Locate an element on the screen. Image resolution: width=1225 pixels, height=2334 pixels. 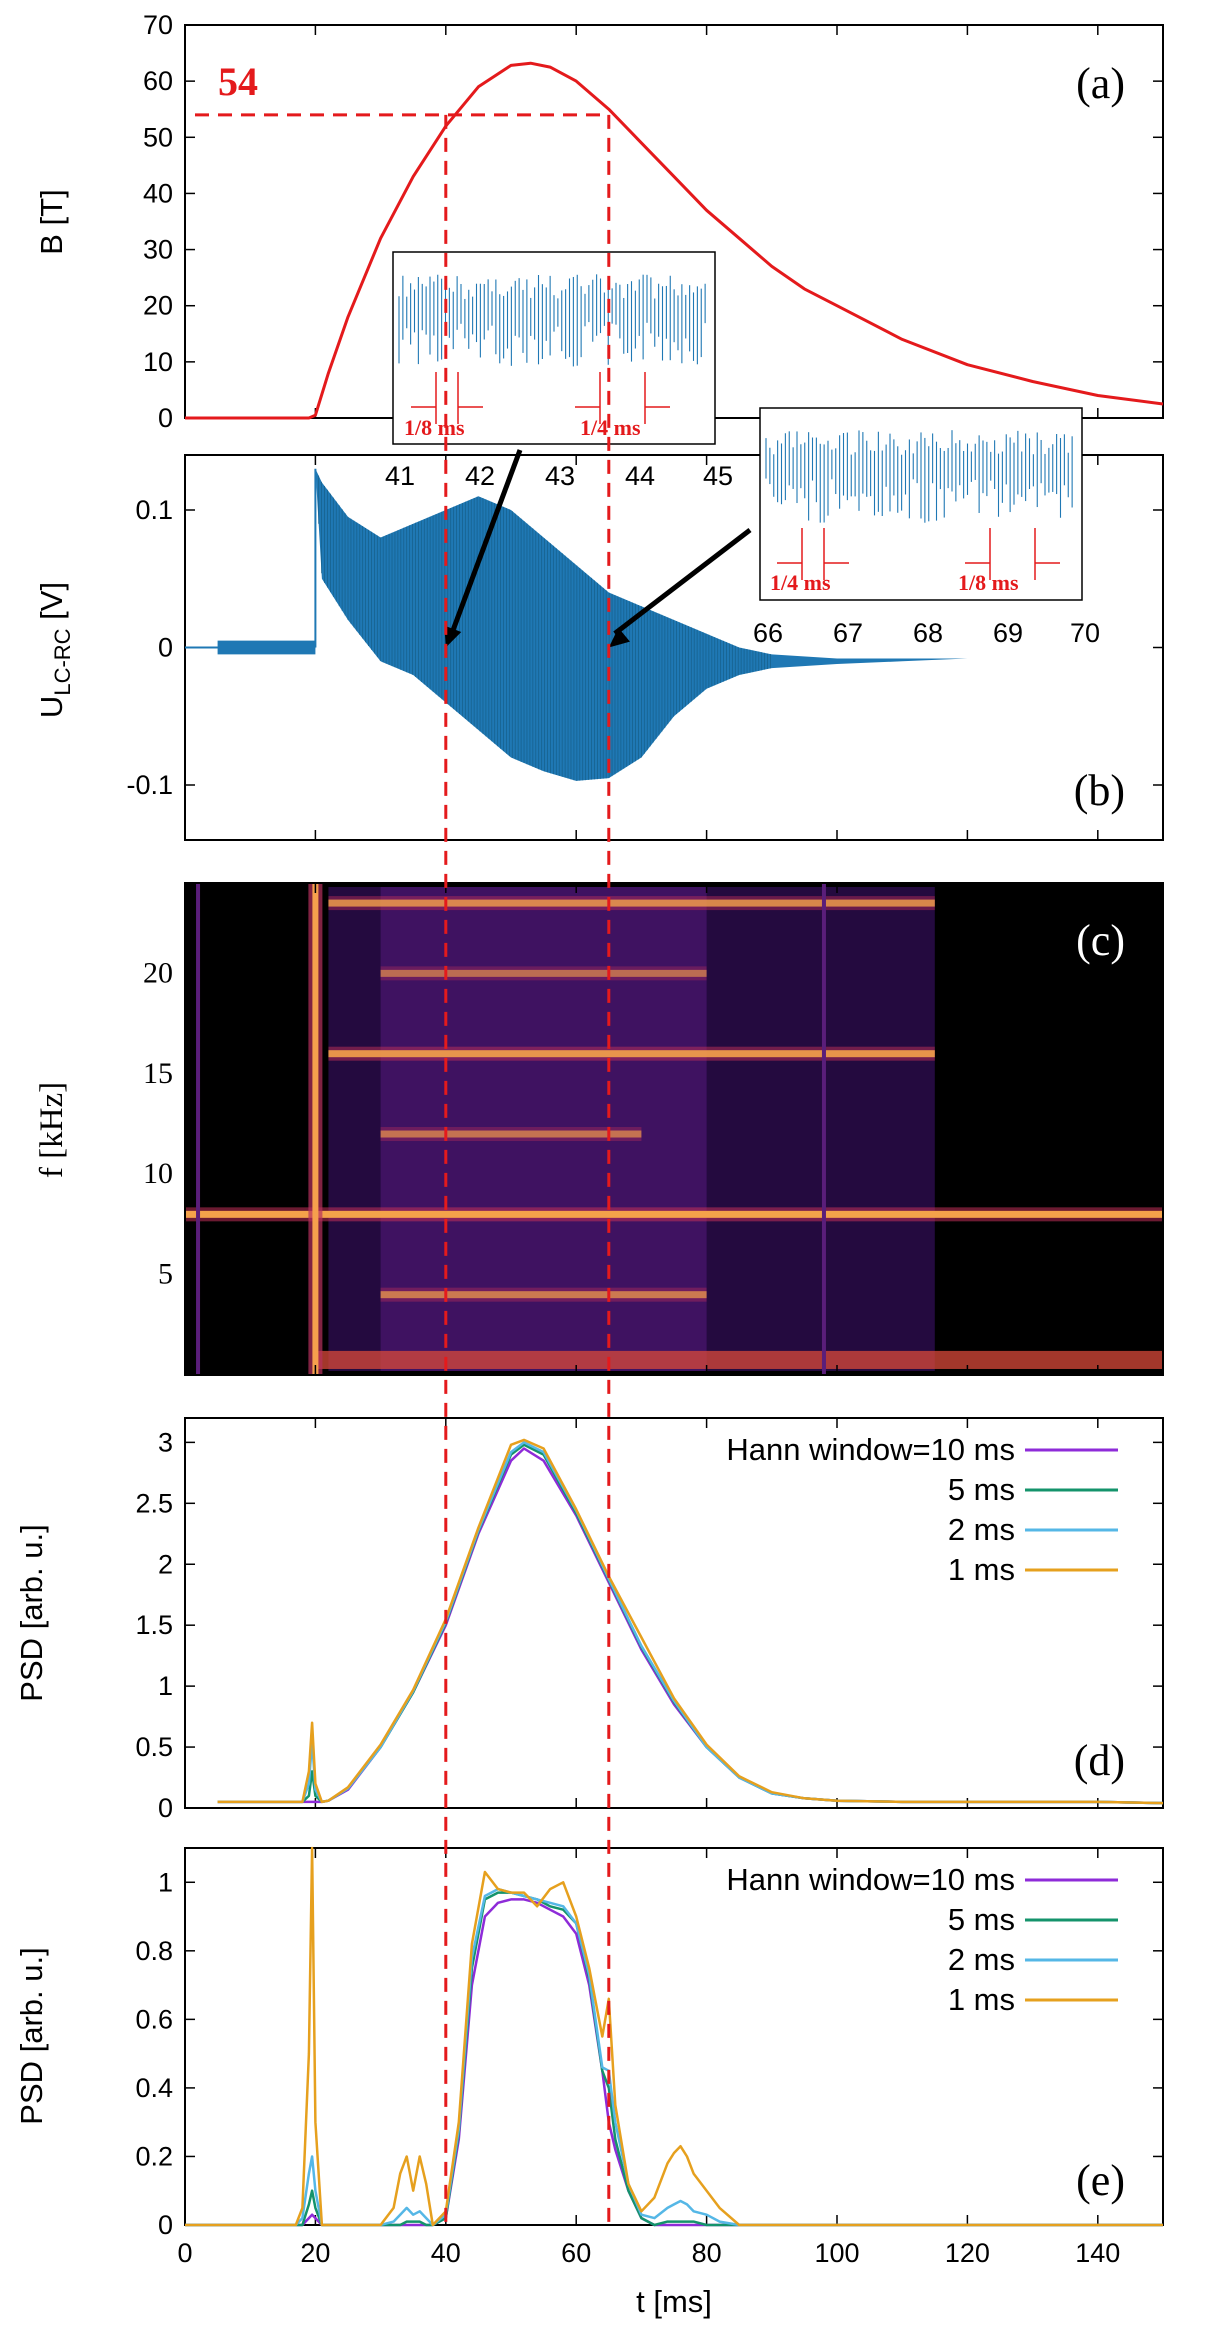
panel-e-legend: Hann window=10 ms 5 ms 2 ms 1 ms is located at coordinates (922, 1939).